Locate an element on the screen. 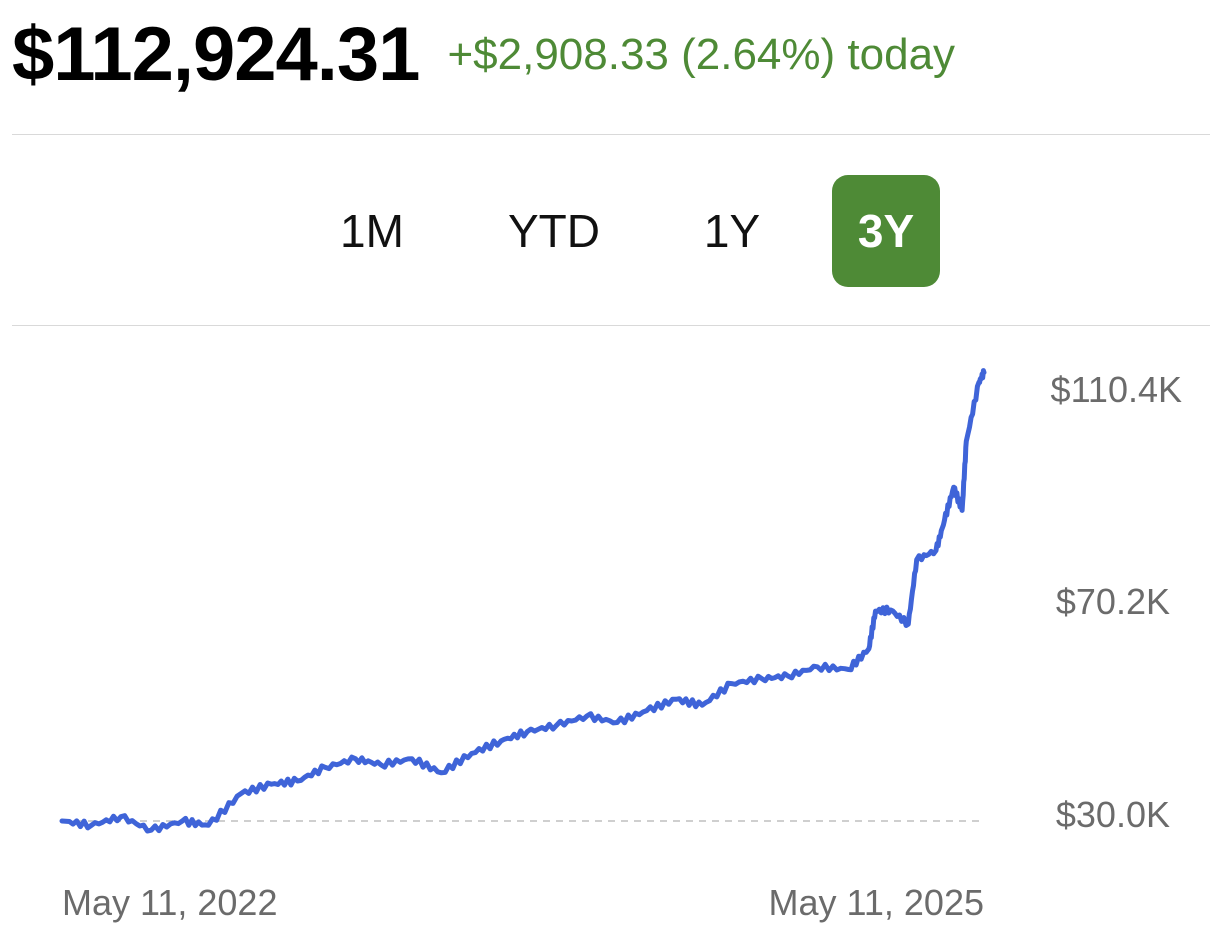 The height and width of the screenshot is (940, 1210). range-tabs: 1M YTD 1Y 3Y is located at coordinates (605, 231).